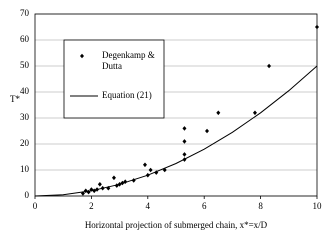  Describe the element at coordinates (25, 143) in the screenshot. I see `y-tick-label: 20` at that location.